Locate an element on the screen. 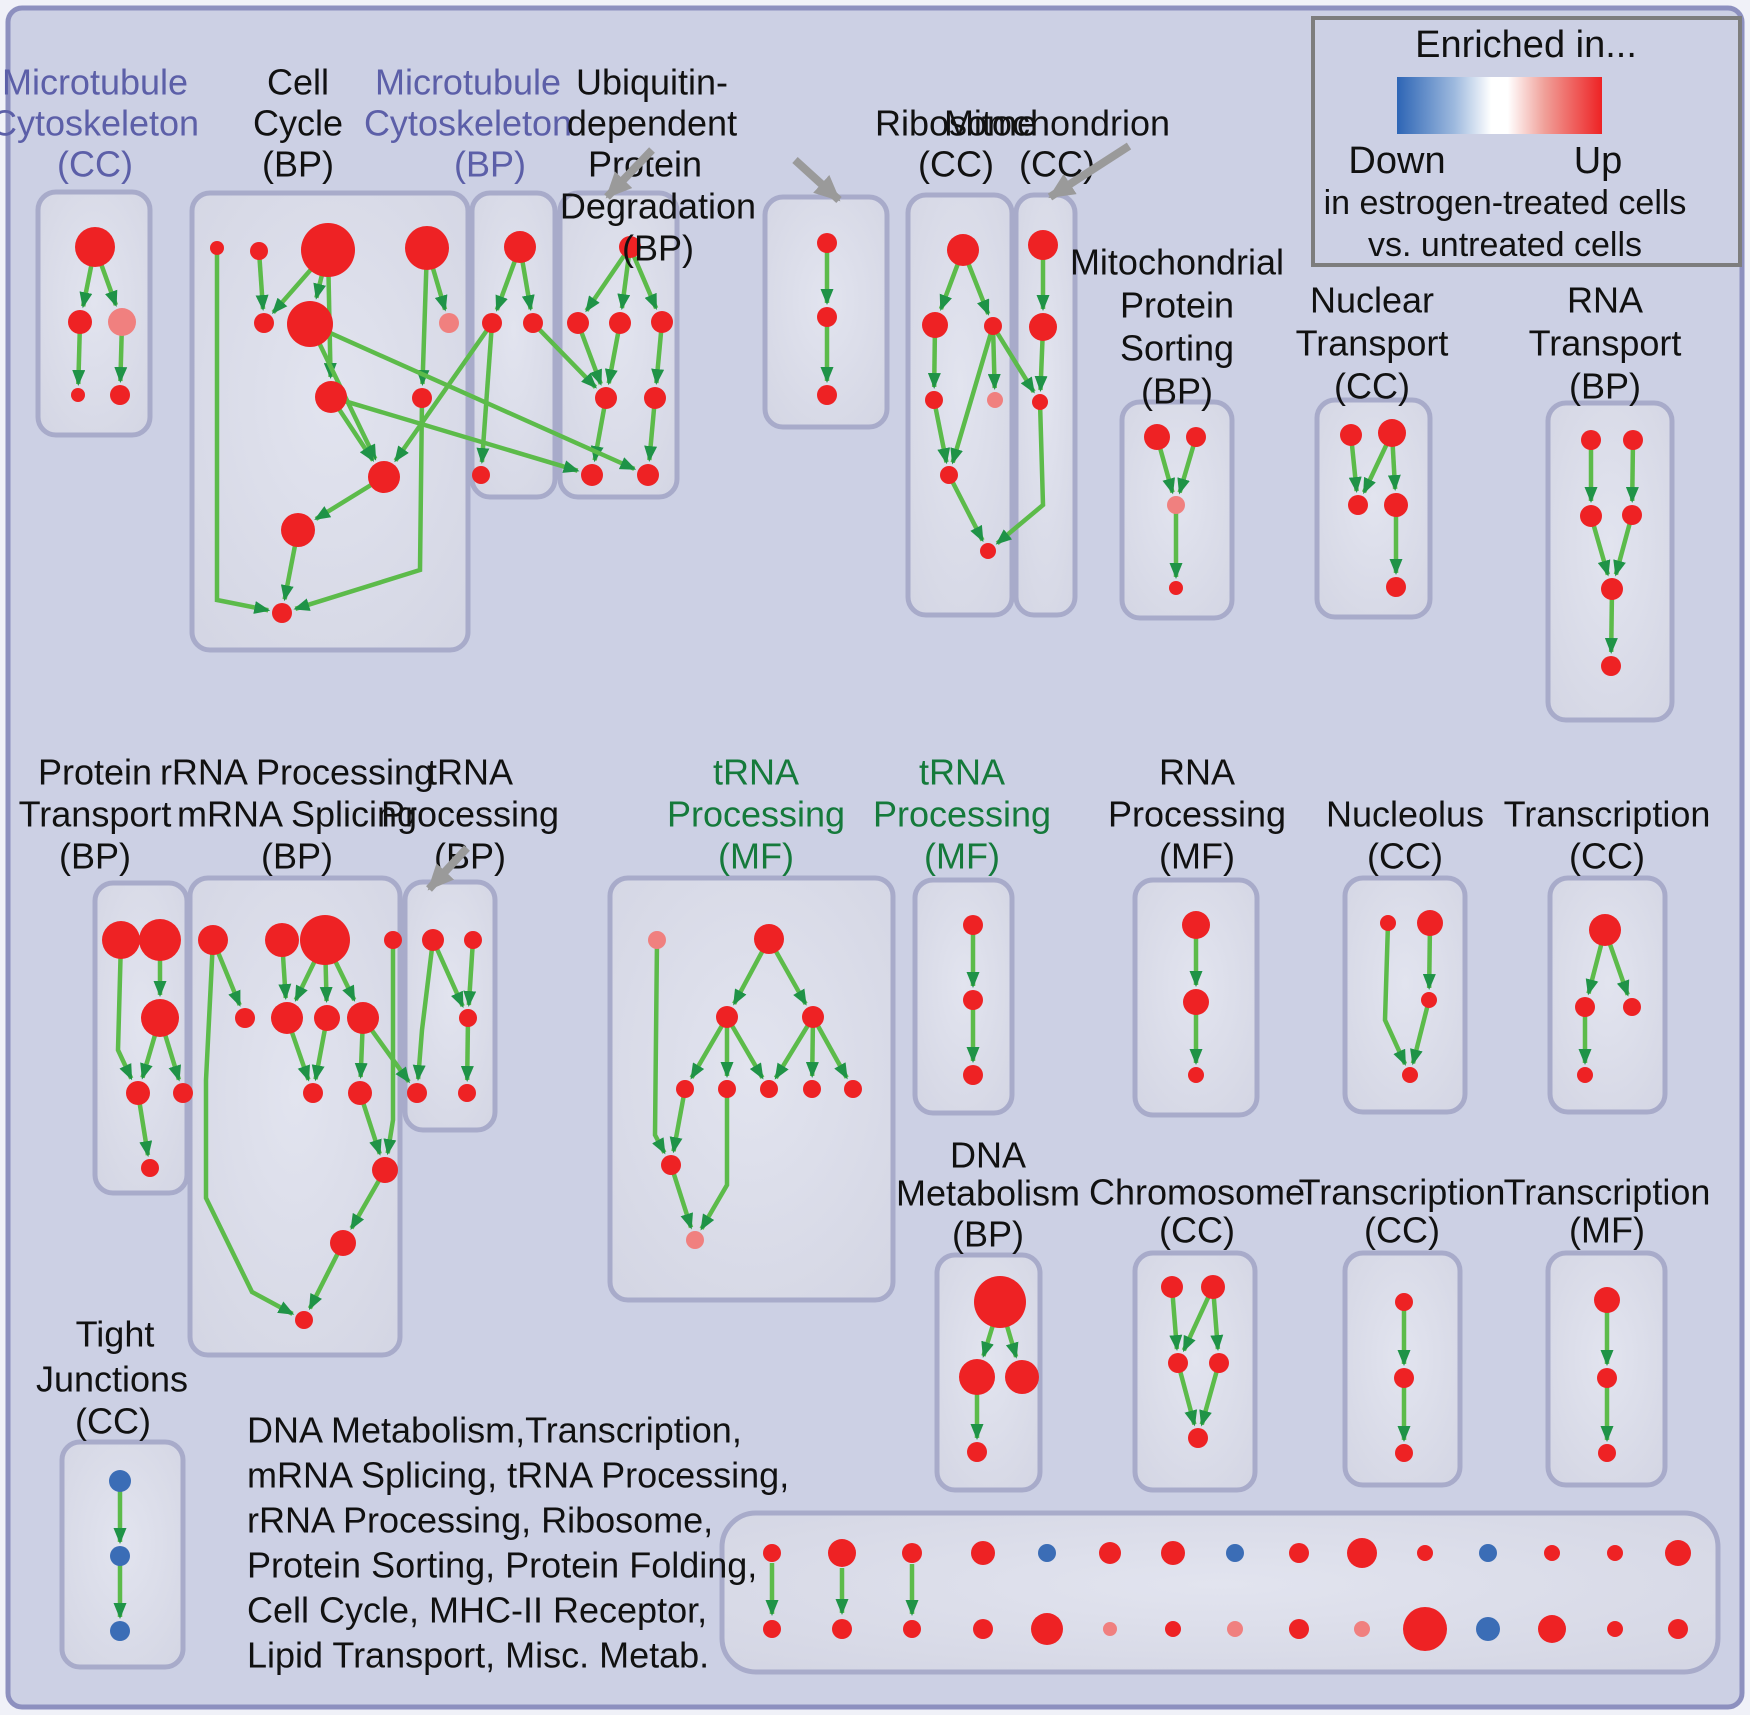  group-label-mitochondrial-protein-sorting-bp: (BP) is located at coordinates (1177, 391).